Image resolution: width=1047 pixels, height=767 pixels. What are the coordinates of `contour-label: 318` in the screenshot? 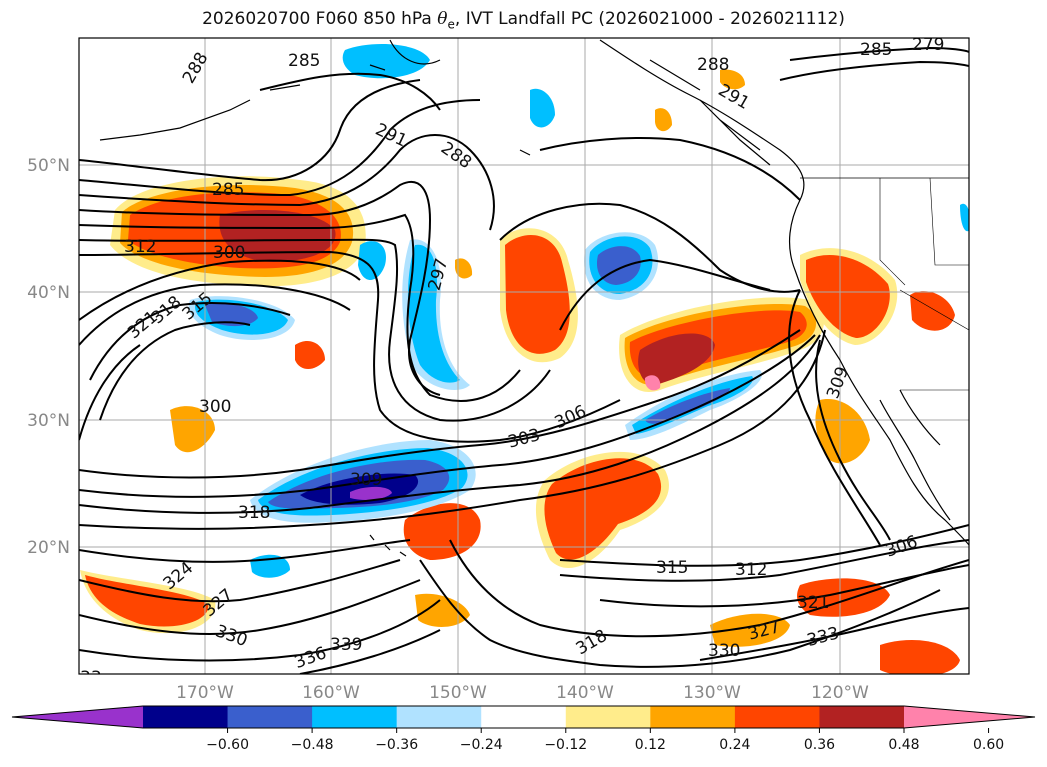 It's located at (254, 513).